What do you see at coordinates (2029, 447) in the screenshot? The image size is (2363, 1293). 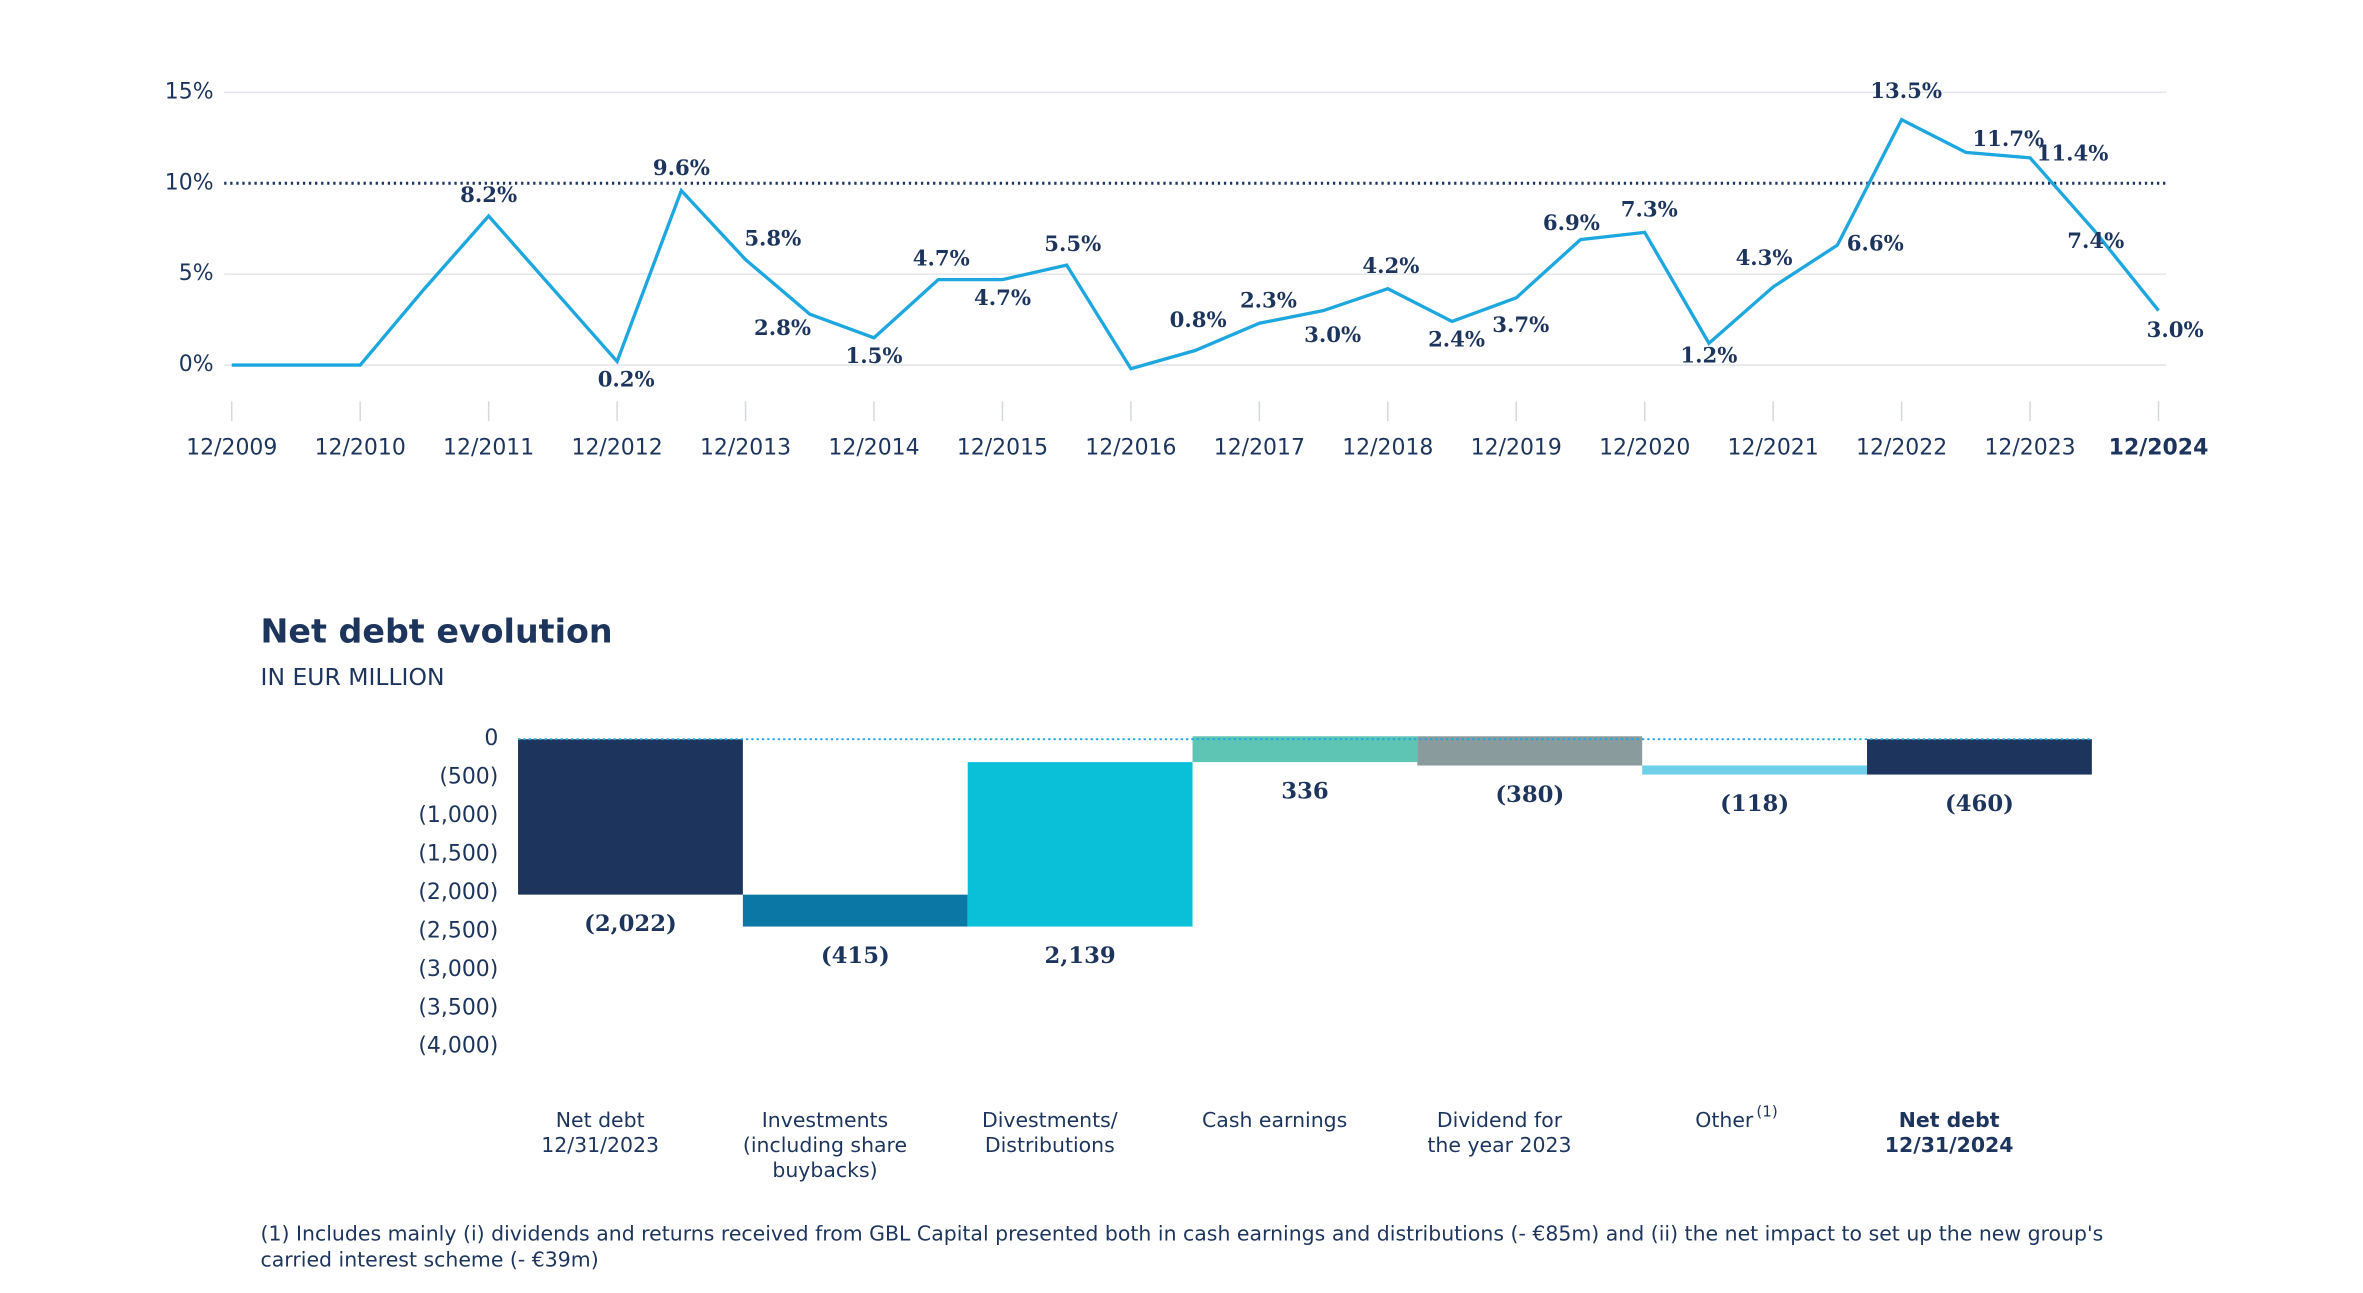 I see `x-tick-label: 12/2023` at bounding box center [2029, 447].